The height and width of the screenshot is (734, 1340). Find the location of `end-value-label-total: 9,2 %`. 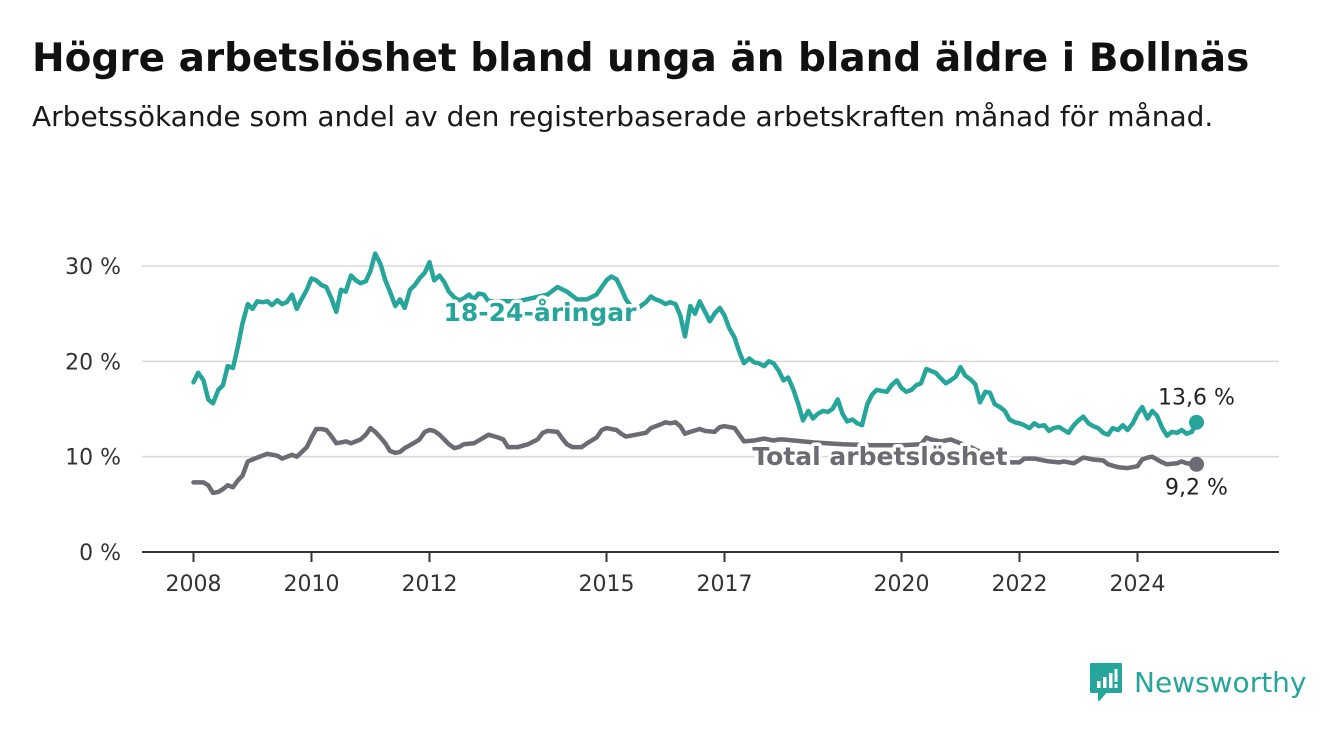

end-value-label-total: 9,2 % is located at coordinates (1196, 487).